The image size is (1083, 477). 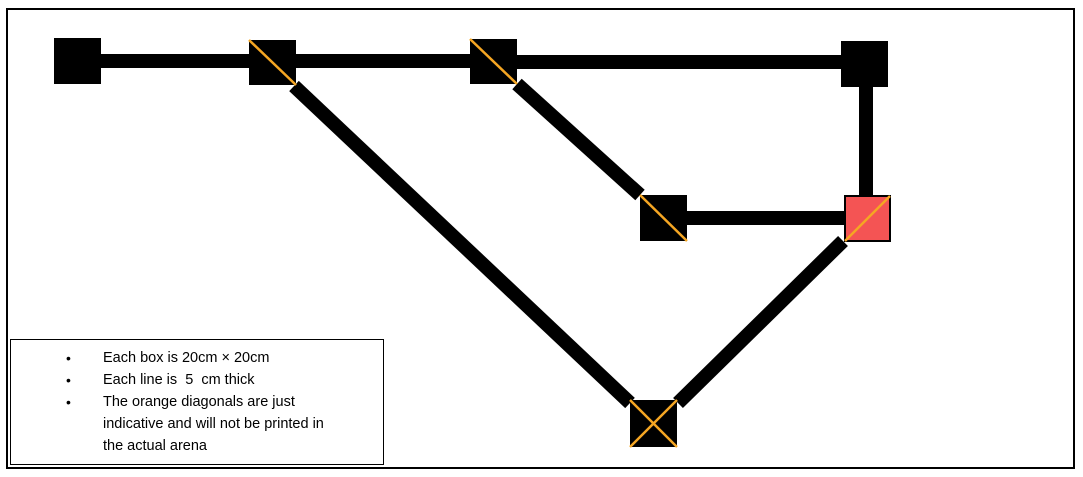 I want to click on box-d, so click(x=864, y=64).